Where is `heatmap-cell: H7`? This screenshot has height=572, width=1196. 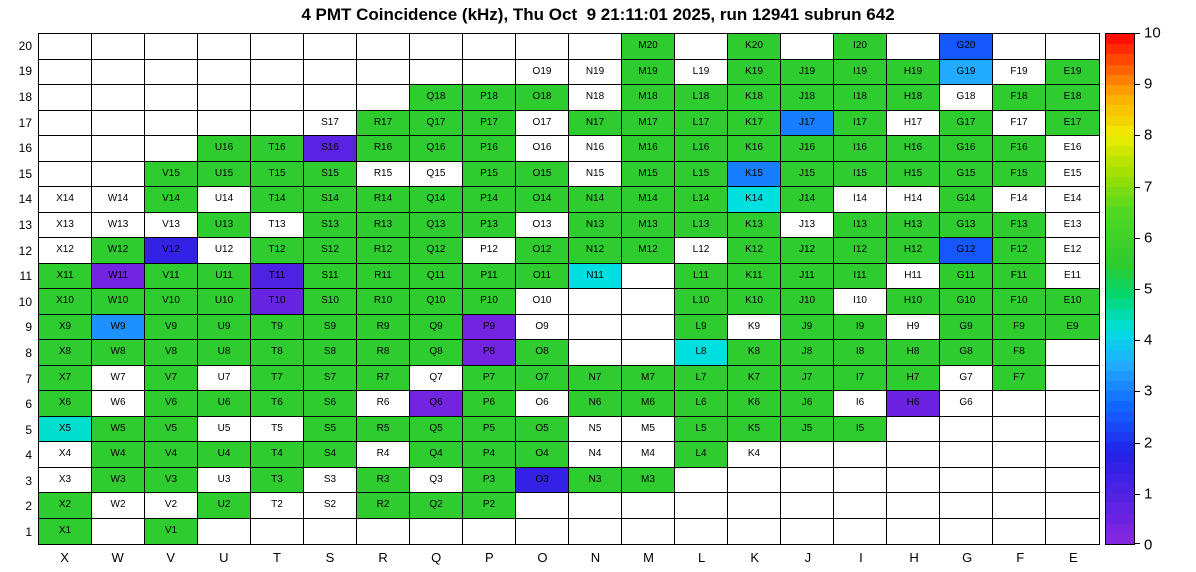 heatmap-cell: H7 is located at coordinates (913, 378).